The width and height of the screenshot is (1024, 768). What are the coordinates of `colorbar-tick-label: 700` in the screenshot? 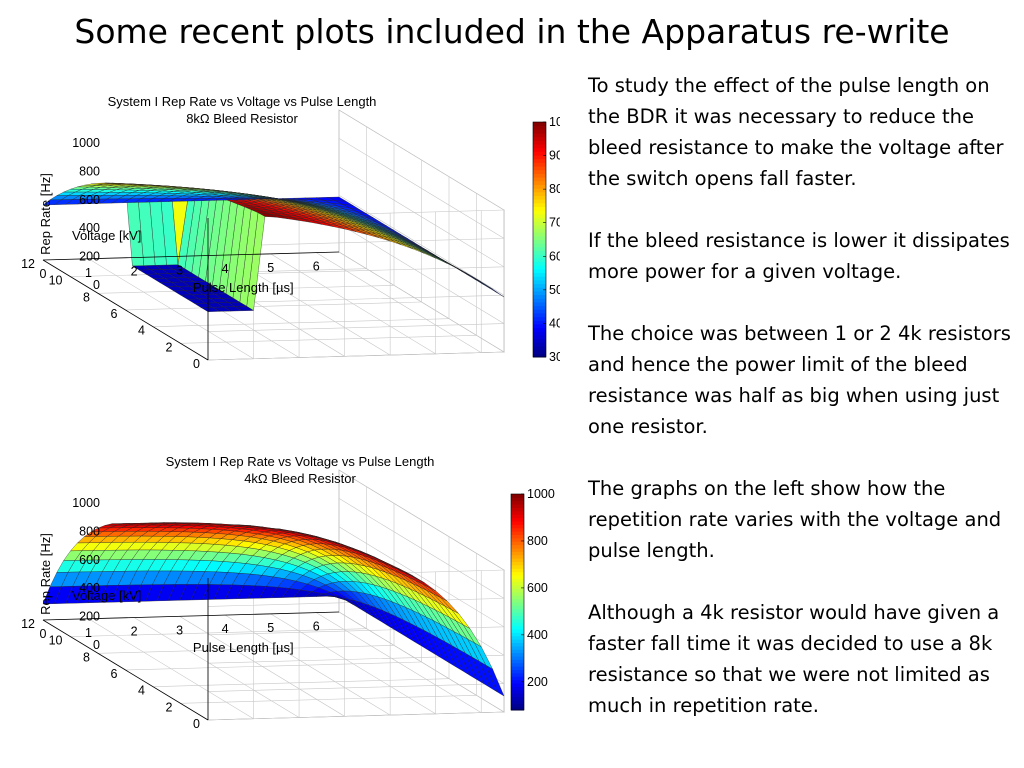 It's located at (554, 223).